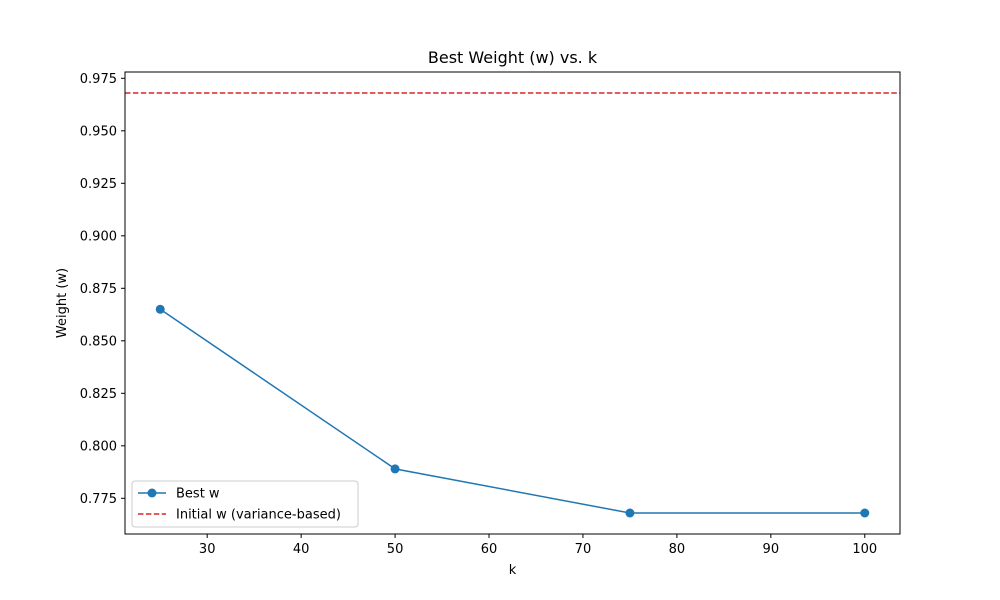  I want to click on y-tick-label: 0.925, so click(98, 184).